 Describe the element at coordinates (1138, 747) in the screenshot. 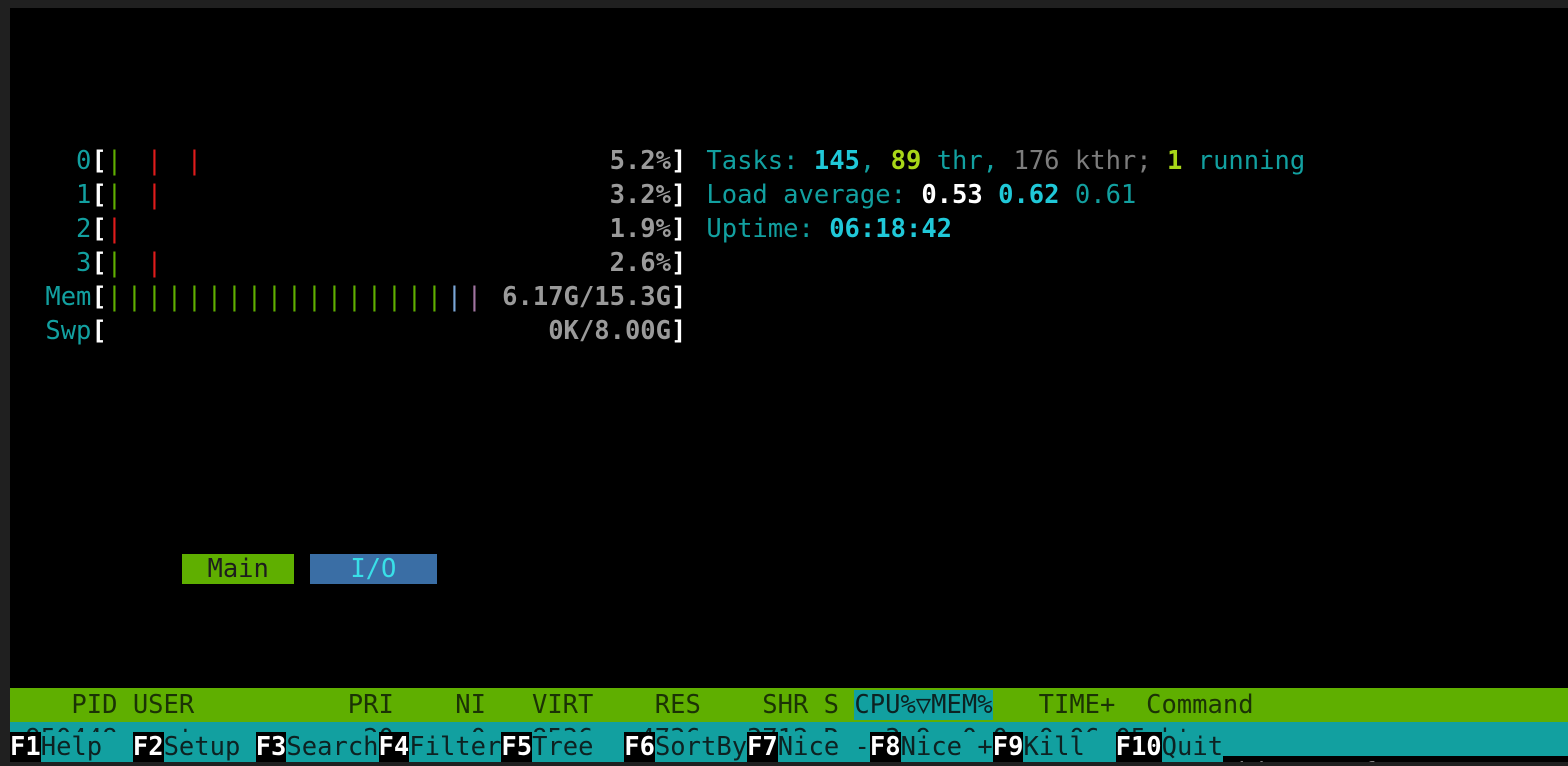

I see `fkey-f10: F10` at that location.